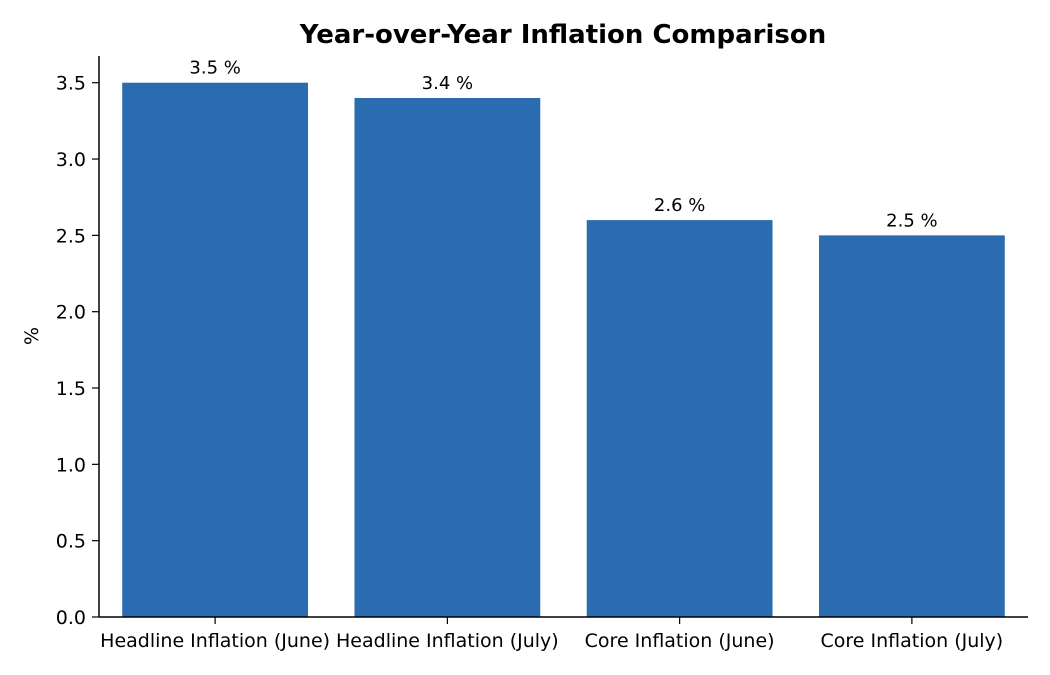 This screenshot has width=1050, height=675. I want to click on y-tick-label: 3.0, so click(71, 160).